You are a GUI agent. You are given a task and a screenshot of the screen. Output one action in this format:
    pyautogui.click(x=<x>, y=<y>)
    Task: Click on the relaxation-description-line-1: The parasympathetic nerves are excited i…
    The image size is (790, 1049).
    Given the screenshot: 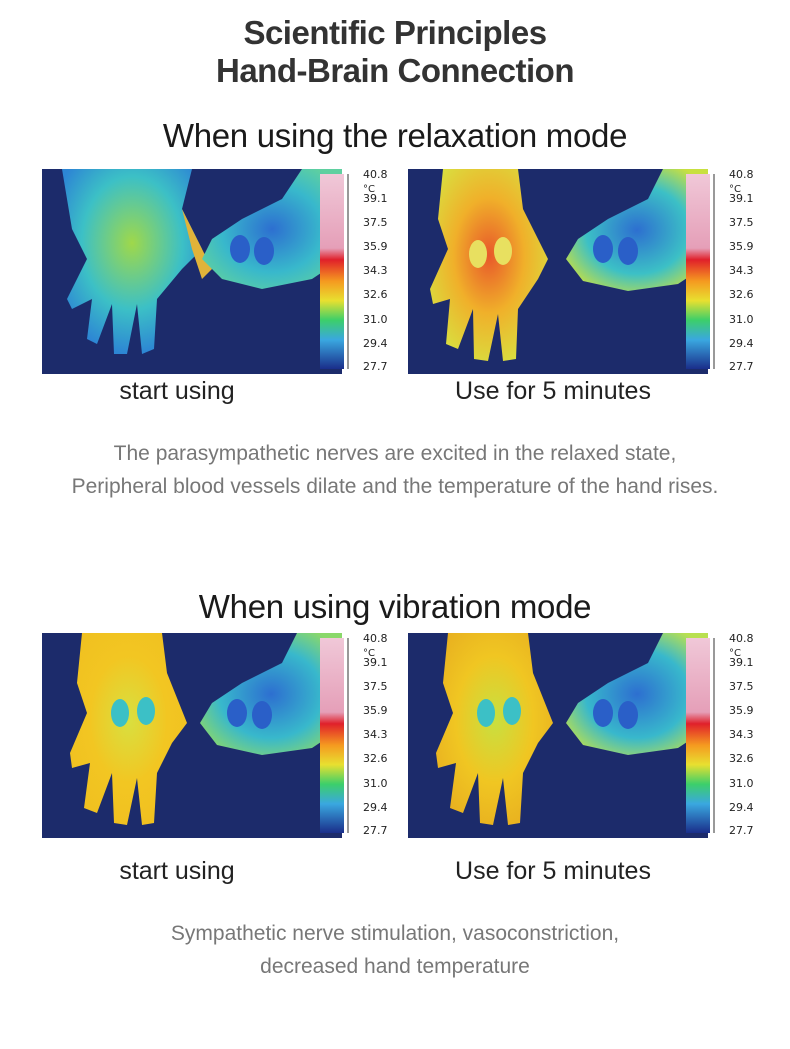 What is the action you would take?
    pyautogui.click(x=395, y=453)
    